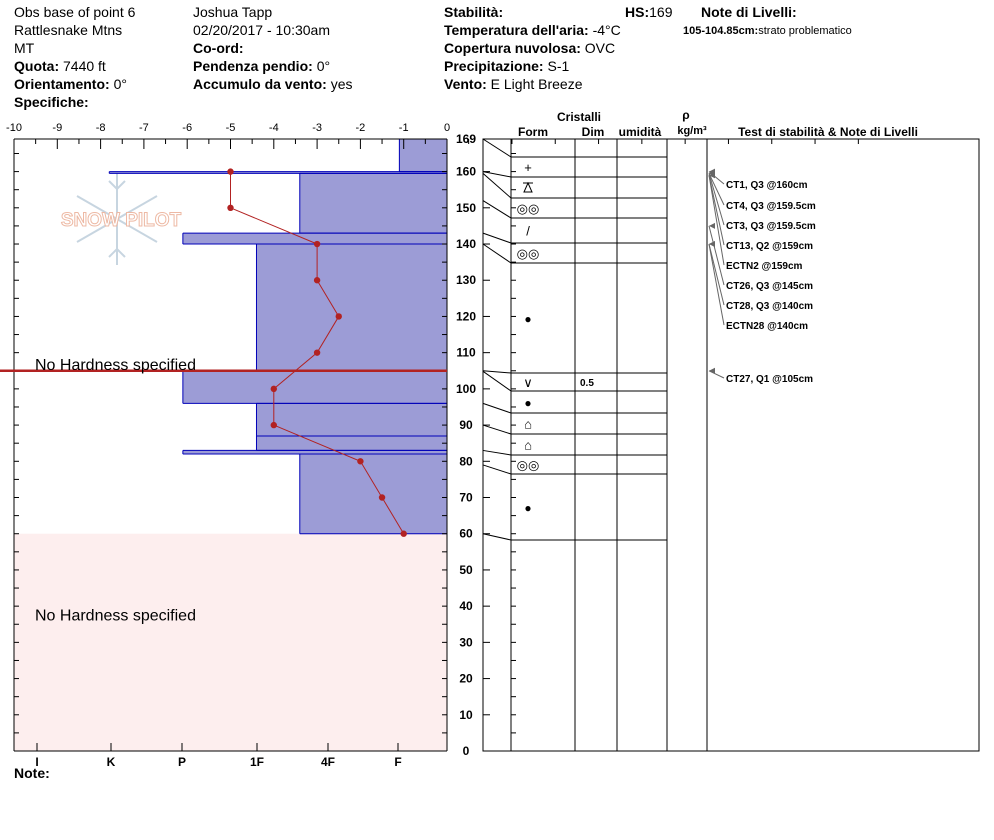 The height and width of the screenshot is (840, 994). Describe the element at coordinates (36, 762) in the screenshot. I see `hardness-tick-label: I` at that location.